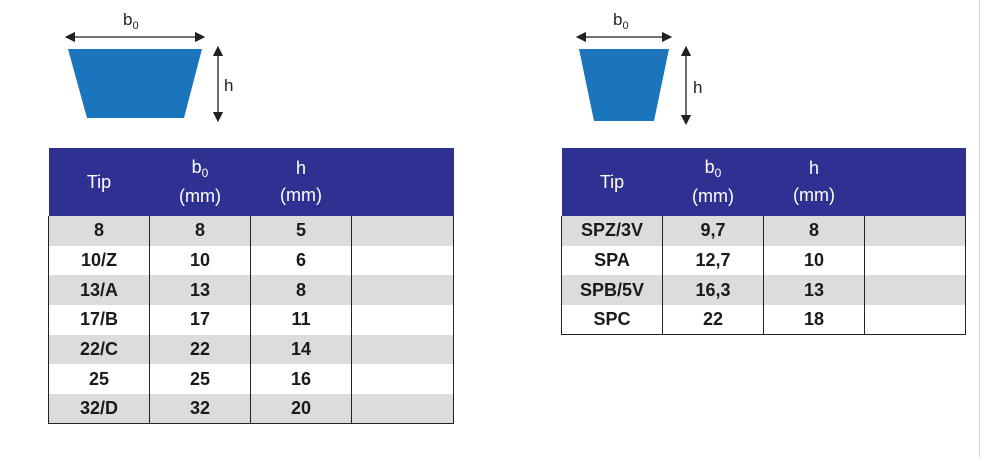  I want to click on table-cell: 6, so click(301, 260).